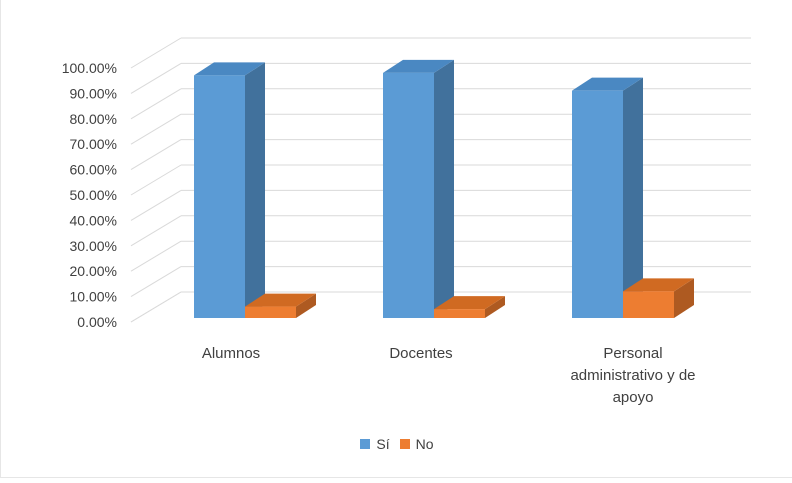 Image resolution: width=792 pixels, height=483 pixels. What do you see at coordinates (365, 444) in the screenshot?
I see `legend-swatch-si` at bounding box center [365, 444].